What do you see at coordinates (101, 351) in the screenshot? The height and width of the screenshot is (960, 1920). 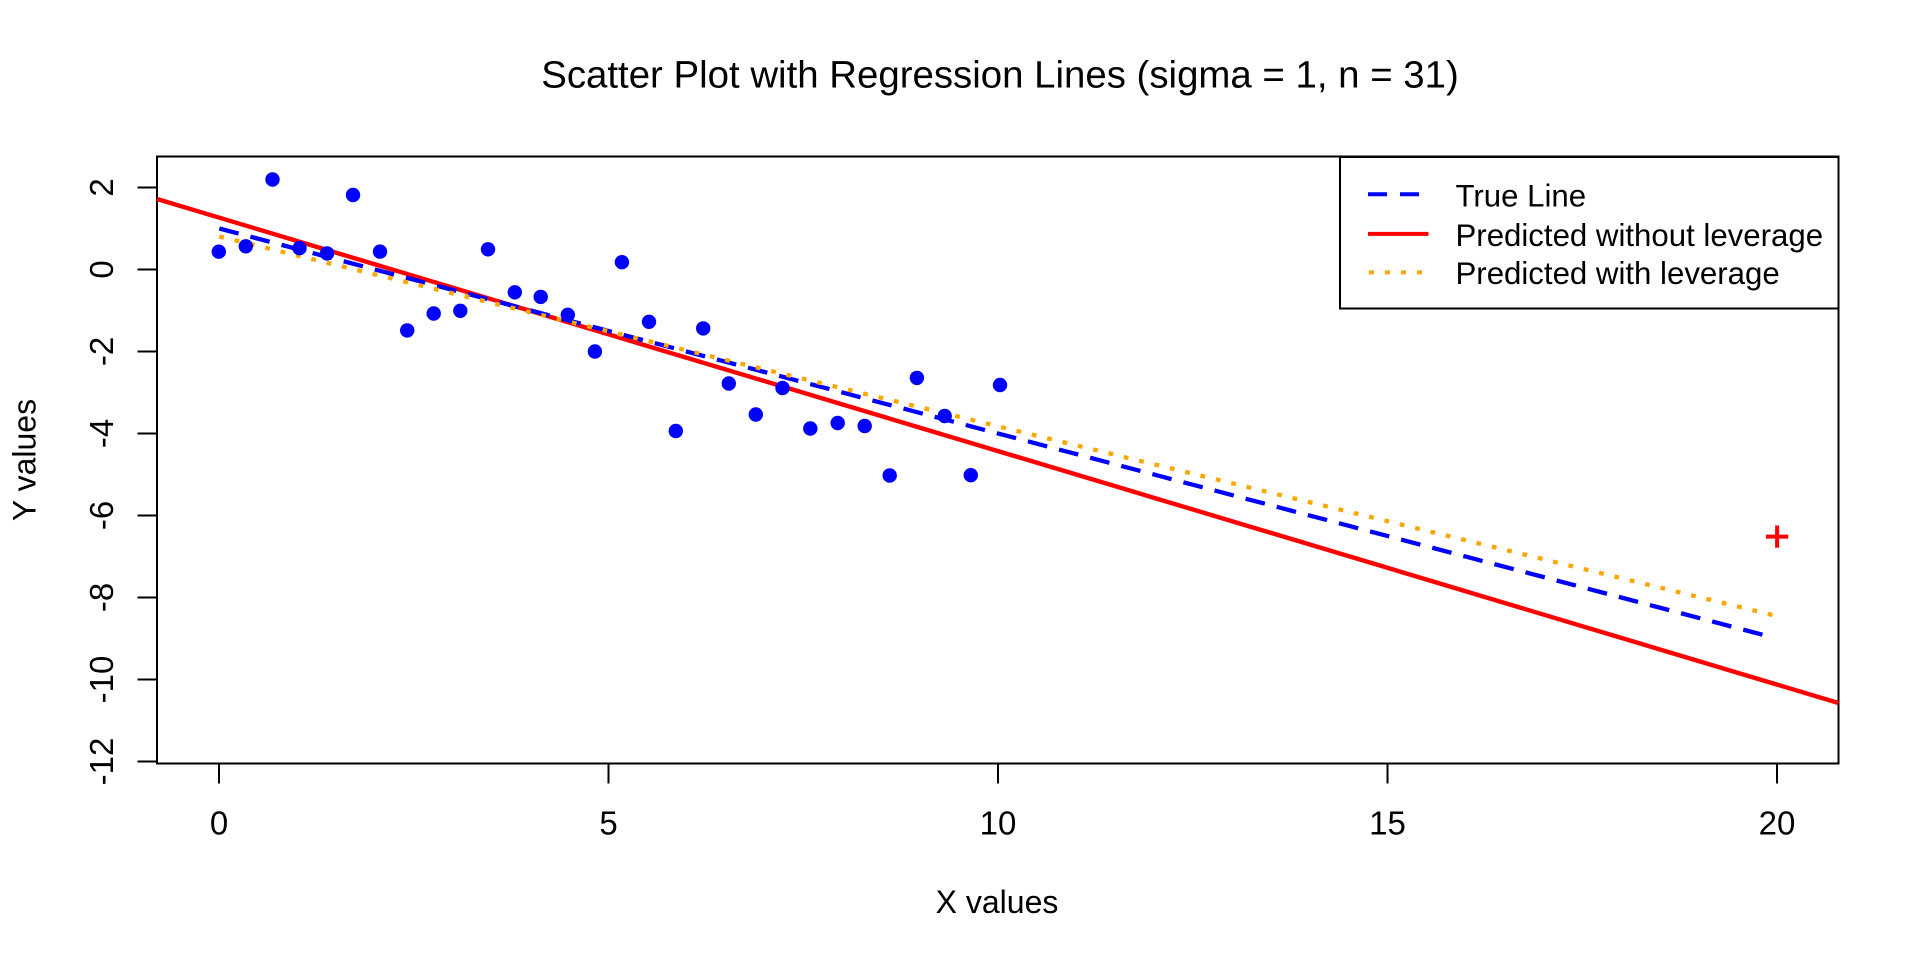 I see `svg-text: -2` at bounding box center [101, 351].